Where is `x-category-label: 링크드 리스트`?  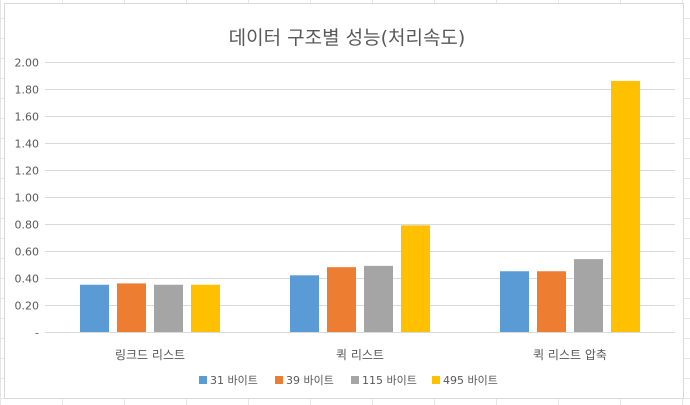 x-category-label: 링크드 리스트 is located at coordinates (150, 355).